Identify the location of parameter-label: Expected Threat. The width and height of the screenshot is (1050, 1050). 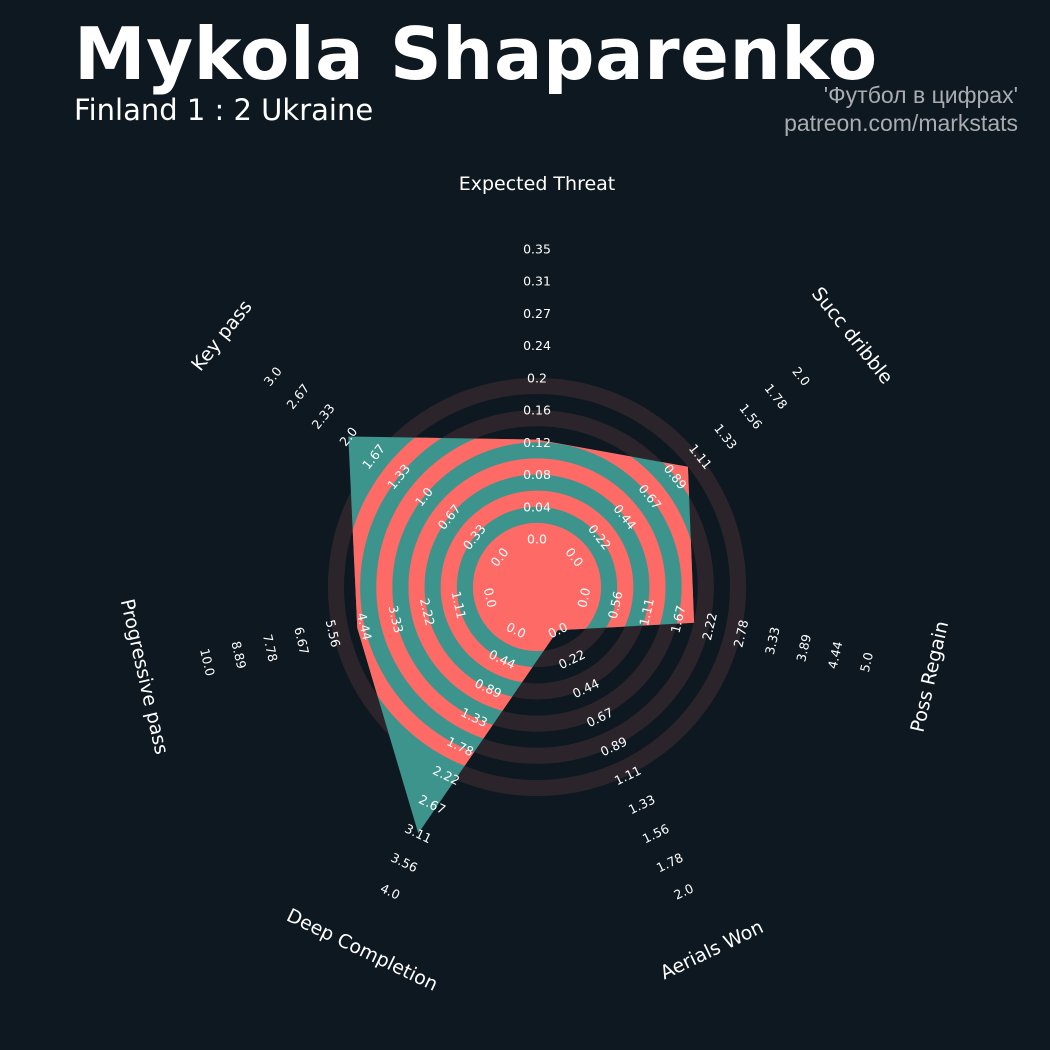
(537, 184).